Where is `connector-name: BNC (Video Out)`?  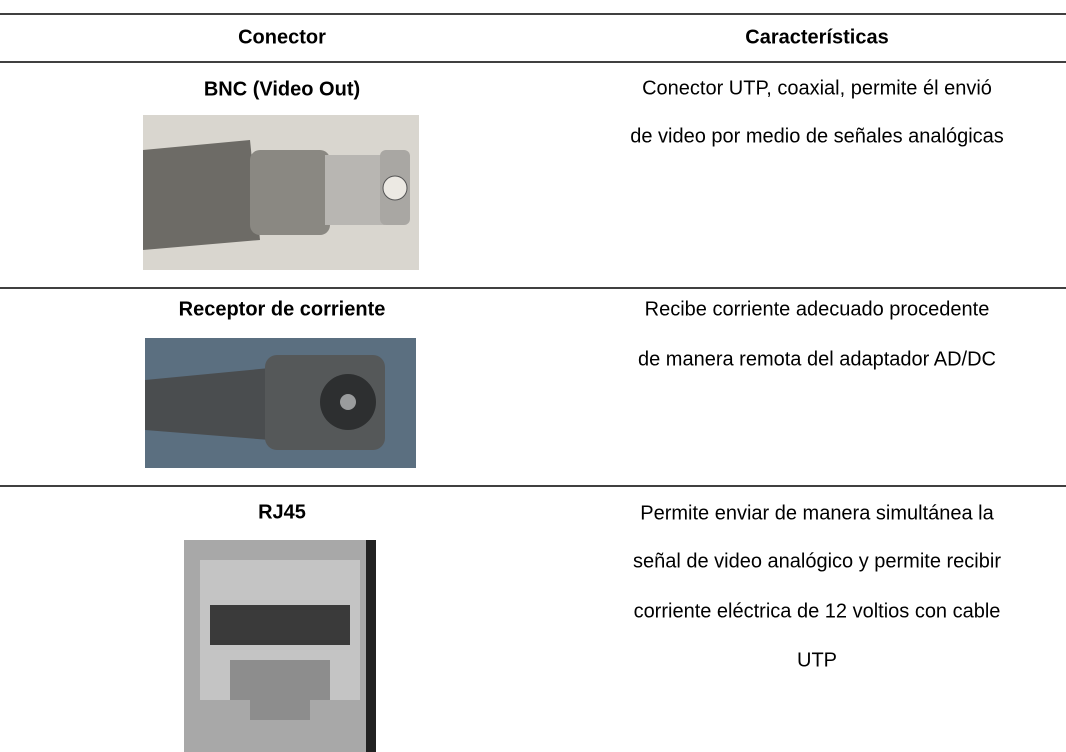
connector-name: BNC (Video Out) is located at coordinates (282, 89).